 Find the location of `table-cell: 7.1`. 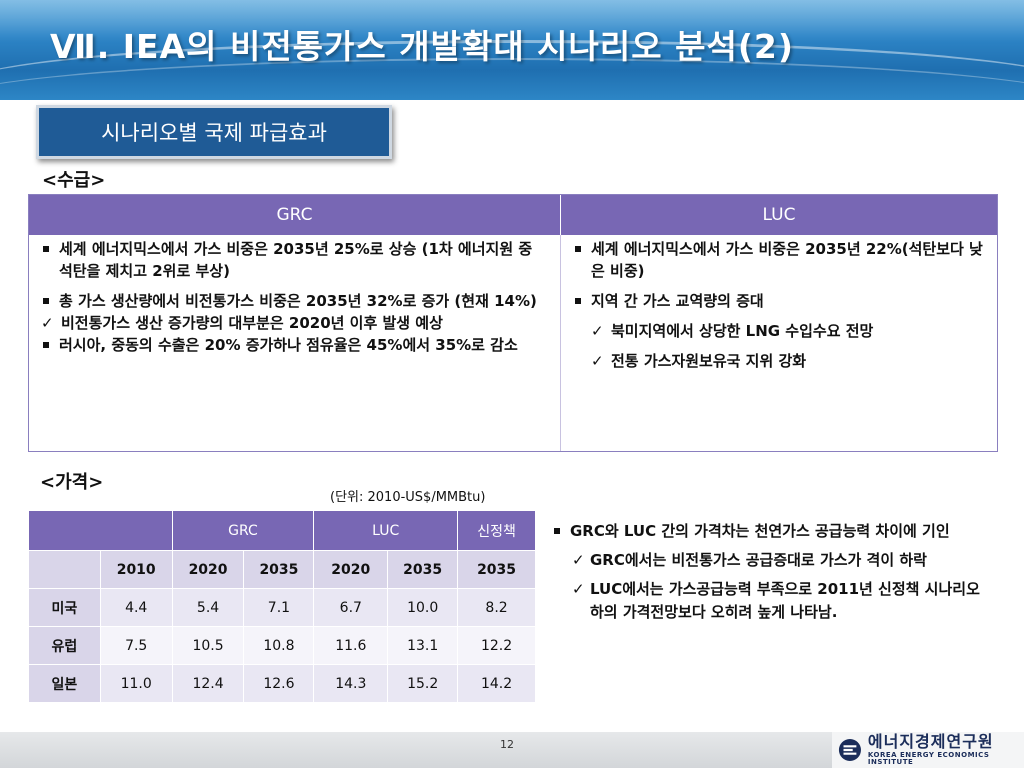

table-cell: 7.1 is located at coordinates (279, 607).